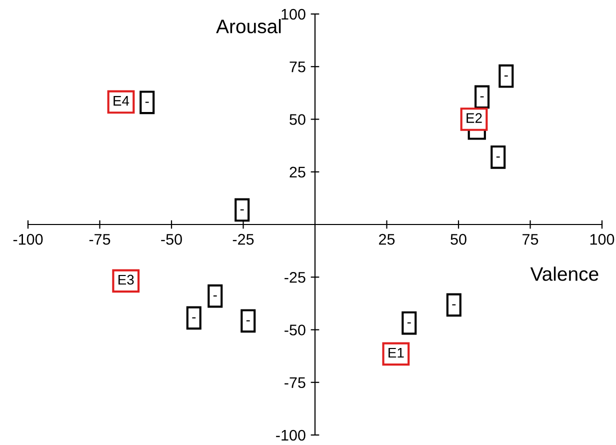  I want to click on y-tick-label: 75, so click(298, 67).